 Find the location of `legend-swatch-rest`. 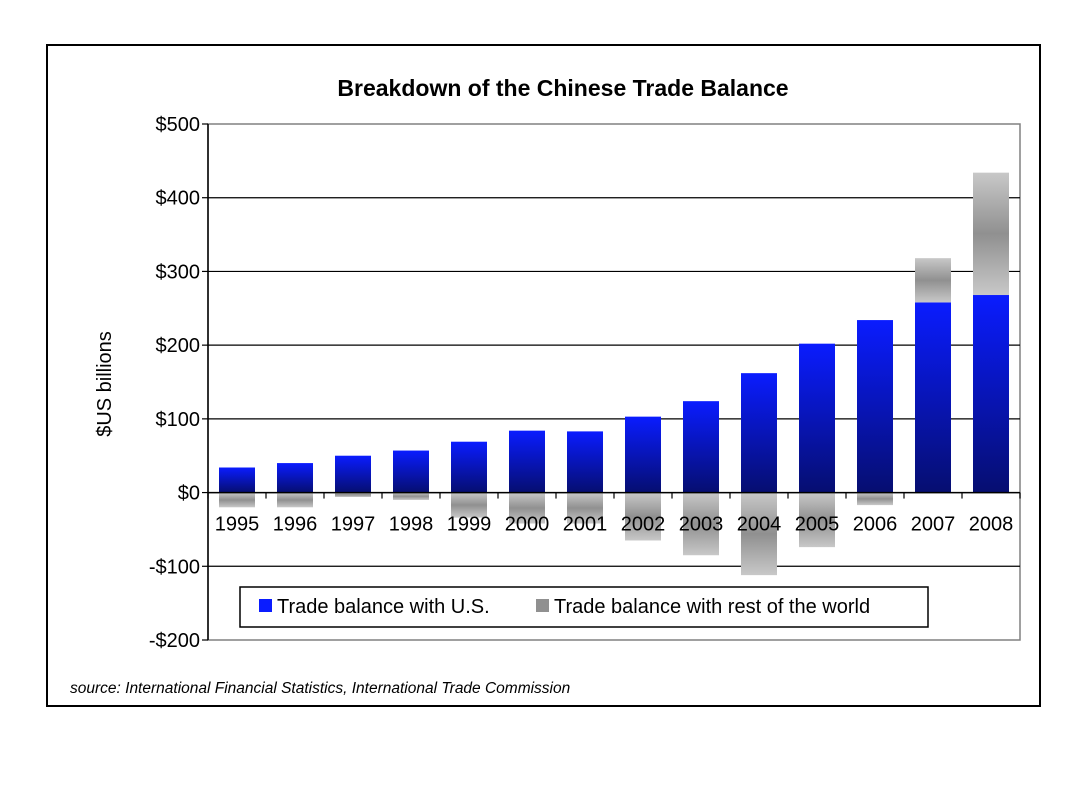

legend-swatch-rest is located at coordinates (542, 605).